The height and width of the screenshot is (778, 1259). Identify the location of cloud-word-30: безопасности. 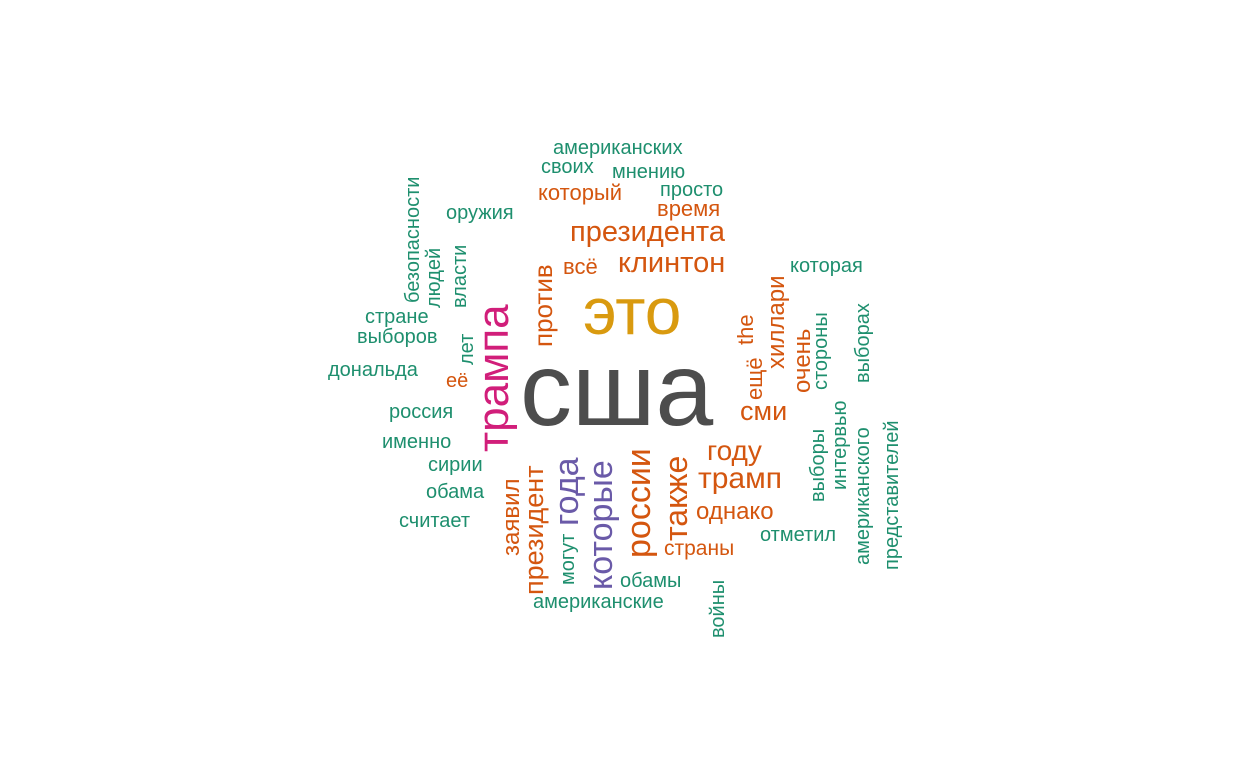
(413, 239).